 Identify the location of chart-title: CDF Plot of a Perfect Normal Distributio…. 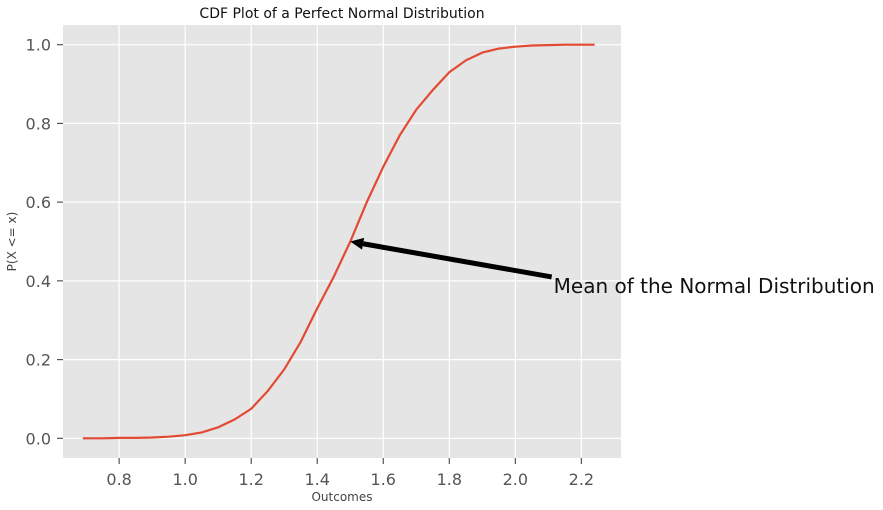
(341, 14).